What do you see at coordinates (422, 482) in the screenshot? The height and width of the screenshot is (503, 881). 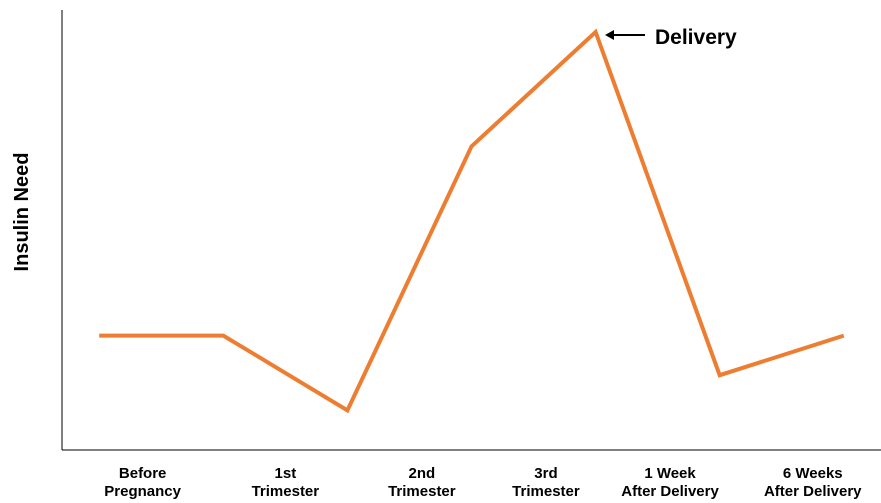 I see `x-tick-label: 2nd Trimester` at bounding box center [422, 482].